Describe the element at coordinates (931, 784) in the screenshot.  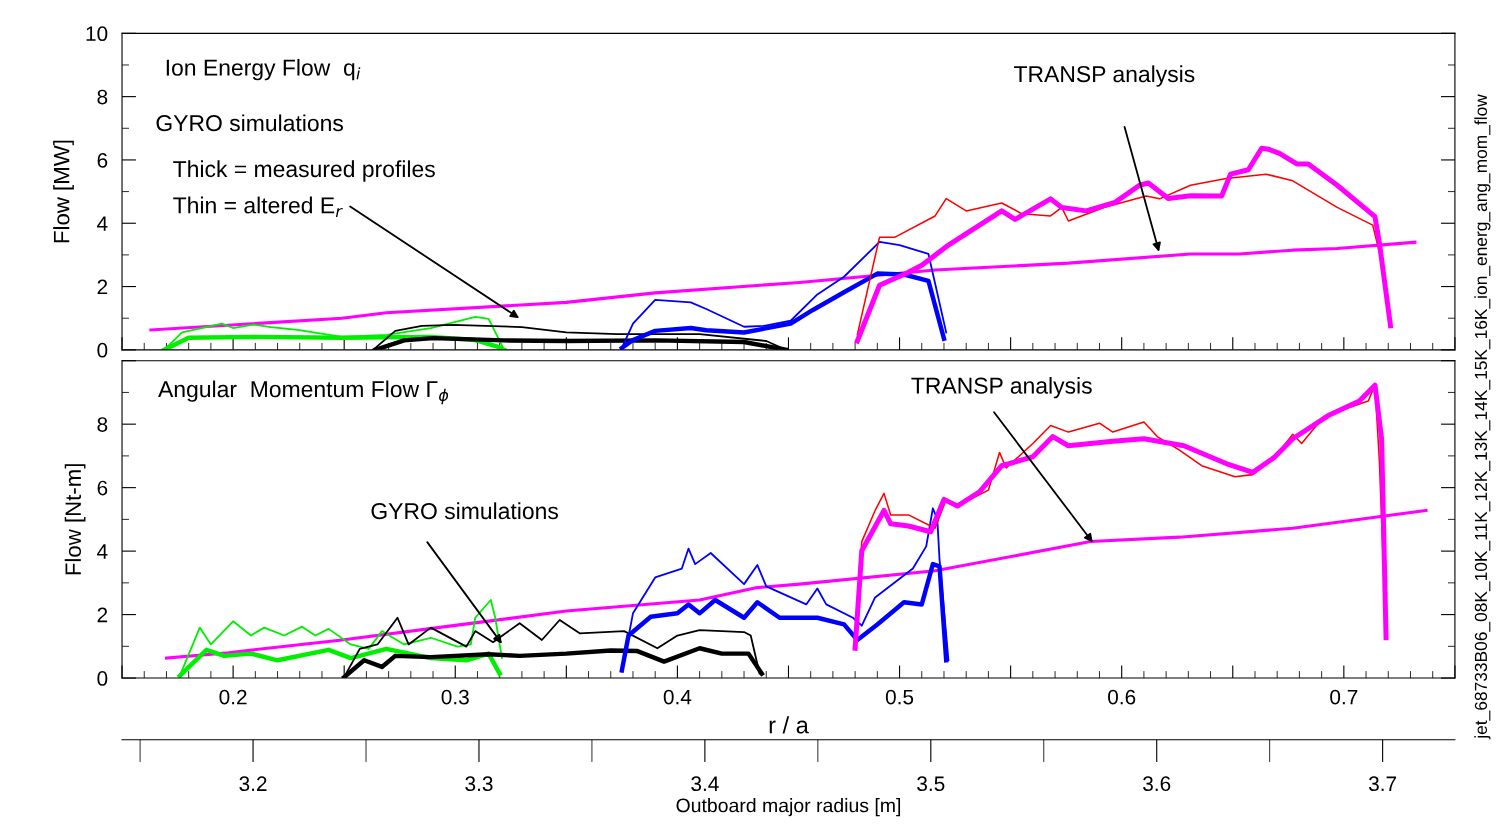
I see `x2-tick-label: 3.5` at that location.